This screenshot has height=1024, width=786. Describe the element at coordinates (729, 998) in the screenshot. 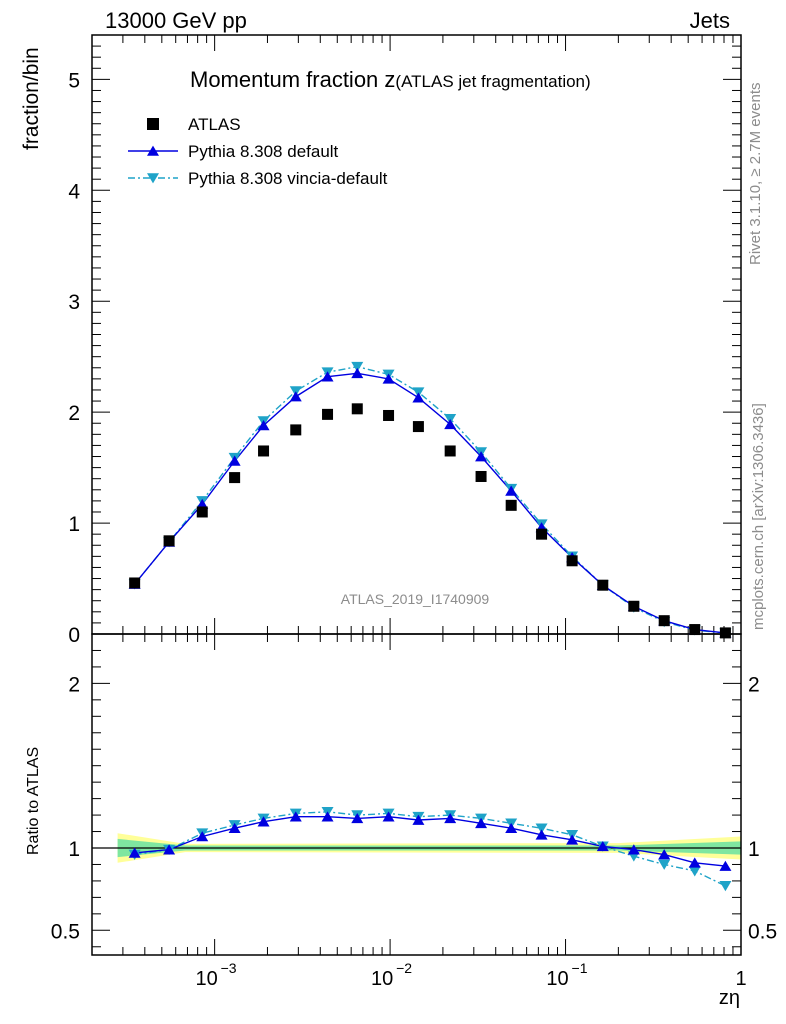

I see `ratio-xlabel: zη` at that location.